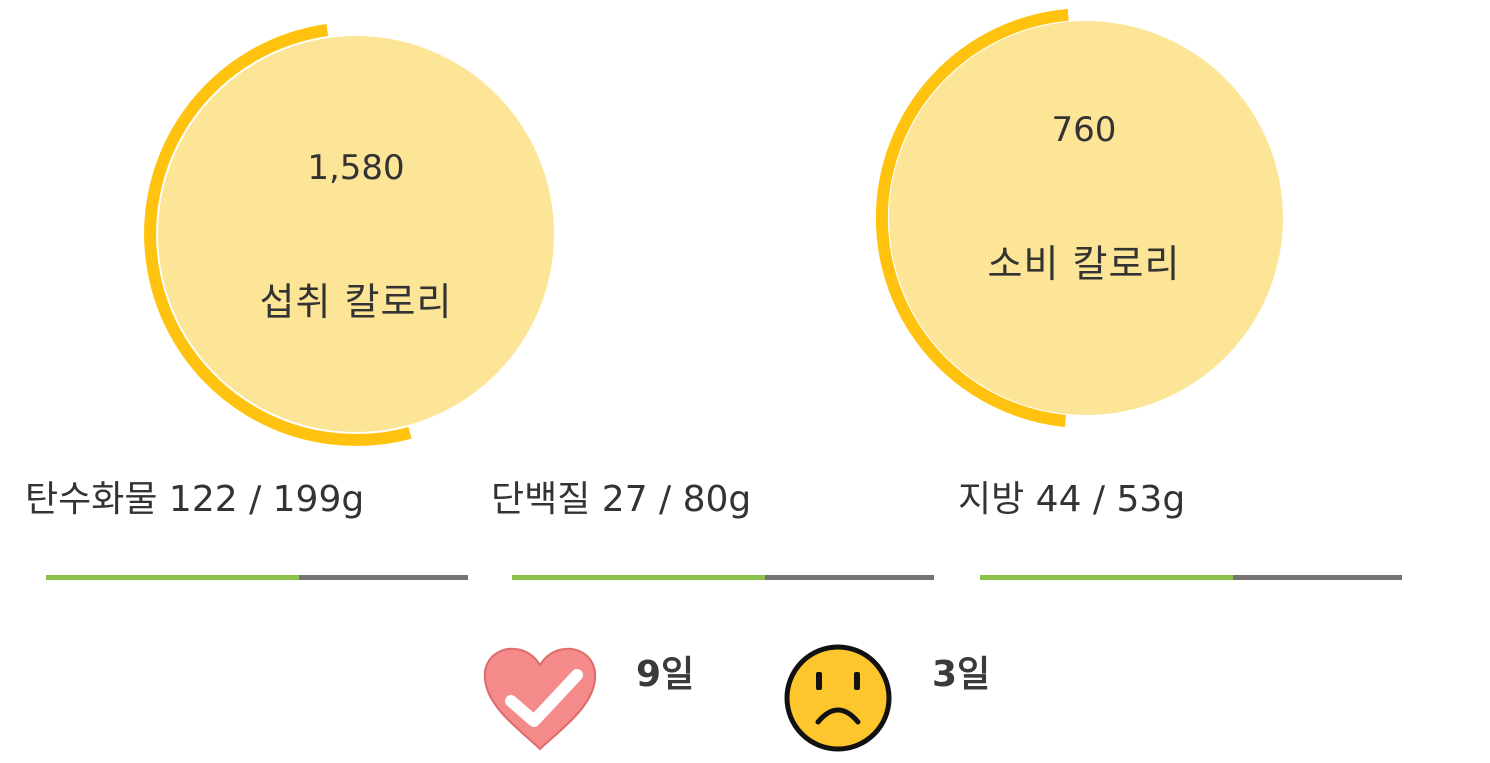 The image size is (1490, 763). What do you see at coordinates (972, 217) in the screenshot?
I see `burn-ring-progress-arc` at bounding box center [972, 217].